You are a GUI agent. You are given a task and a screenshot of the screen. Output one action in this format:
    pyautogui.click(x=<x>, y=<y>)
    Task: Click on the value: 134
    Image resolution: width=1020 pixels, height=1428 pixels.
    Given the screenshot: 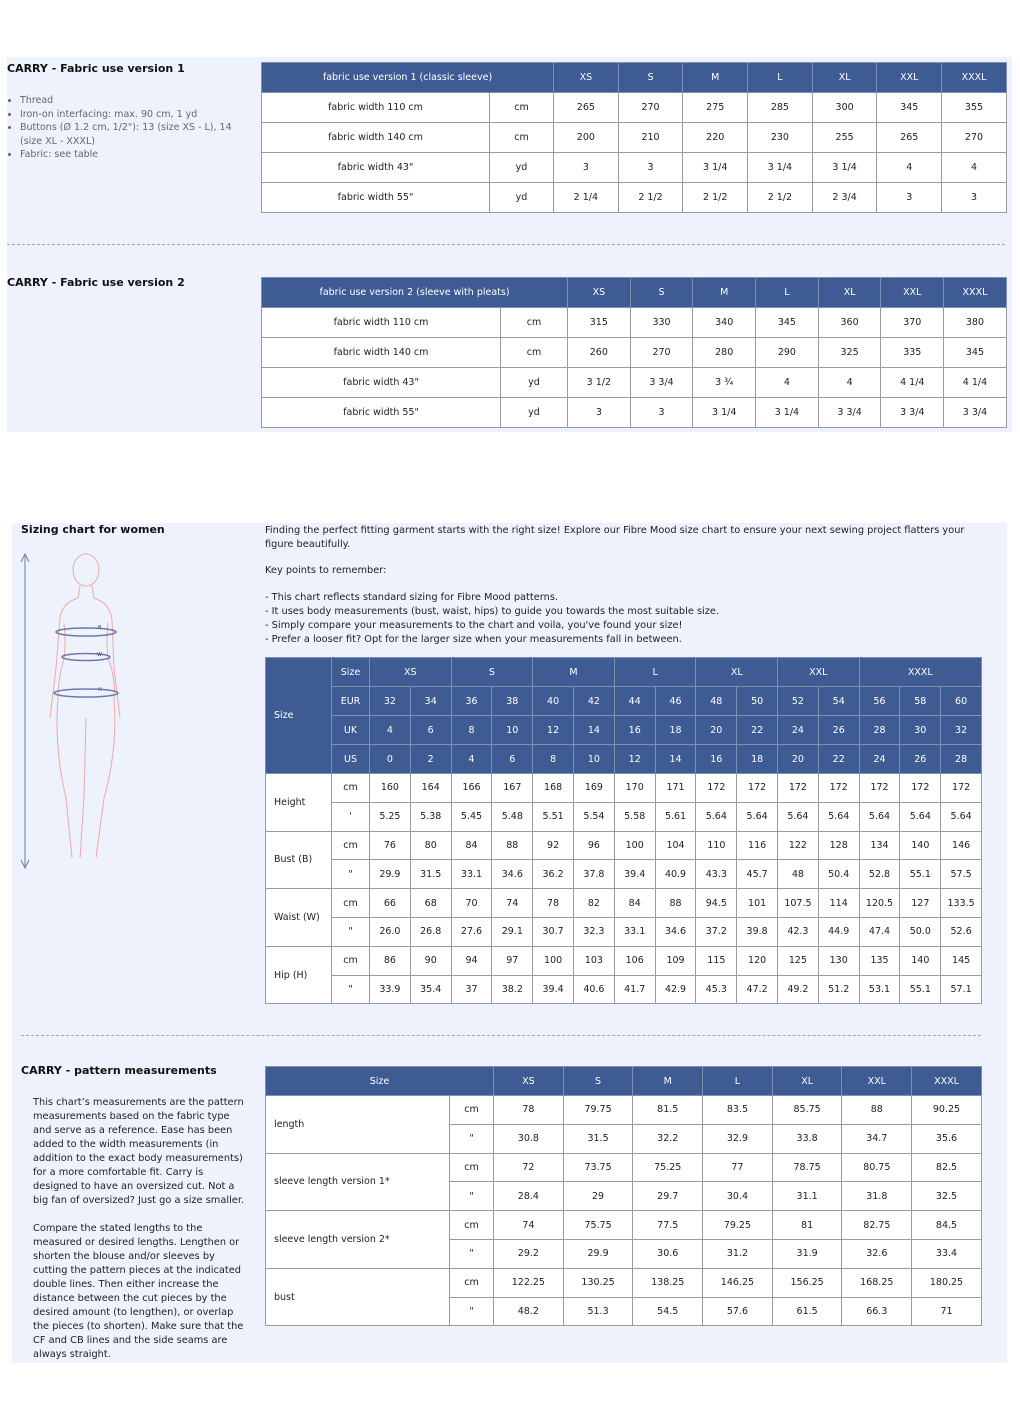 What is the action you would take?
    pyautogui.click(x=879, y=845)
    